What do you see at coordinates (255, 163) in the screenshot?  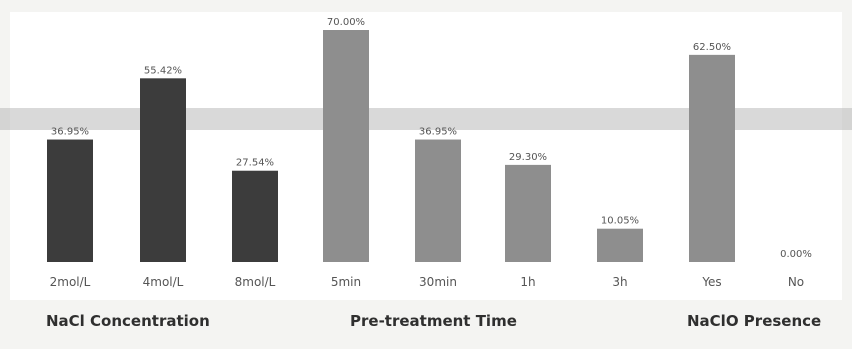 I see `data-label-8mol-l: 27.54%` at bounding box center [255, 163].